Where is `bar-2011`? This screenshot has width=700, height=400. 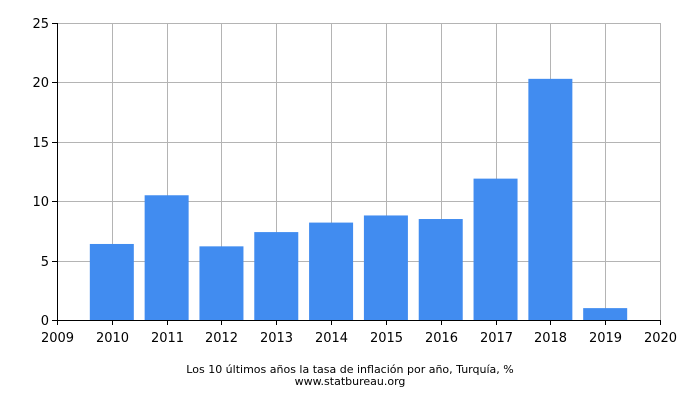
bar-2011 is located at coordinates (166, 257).